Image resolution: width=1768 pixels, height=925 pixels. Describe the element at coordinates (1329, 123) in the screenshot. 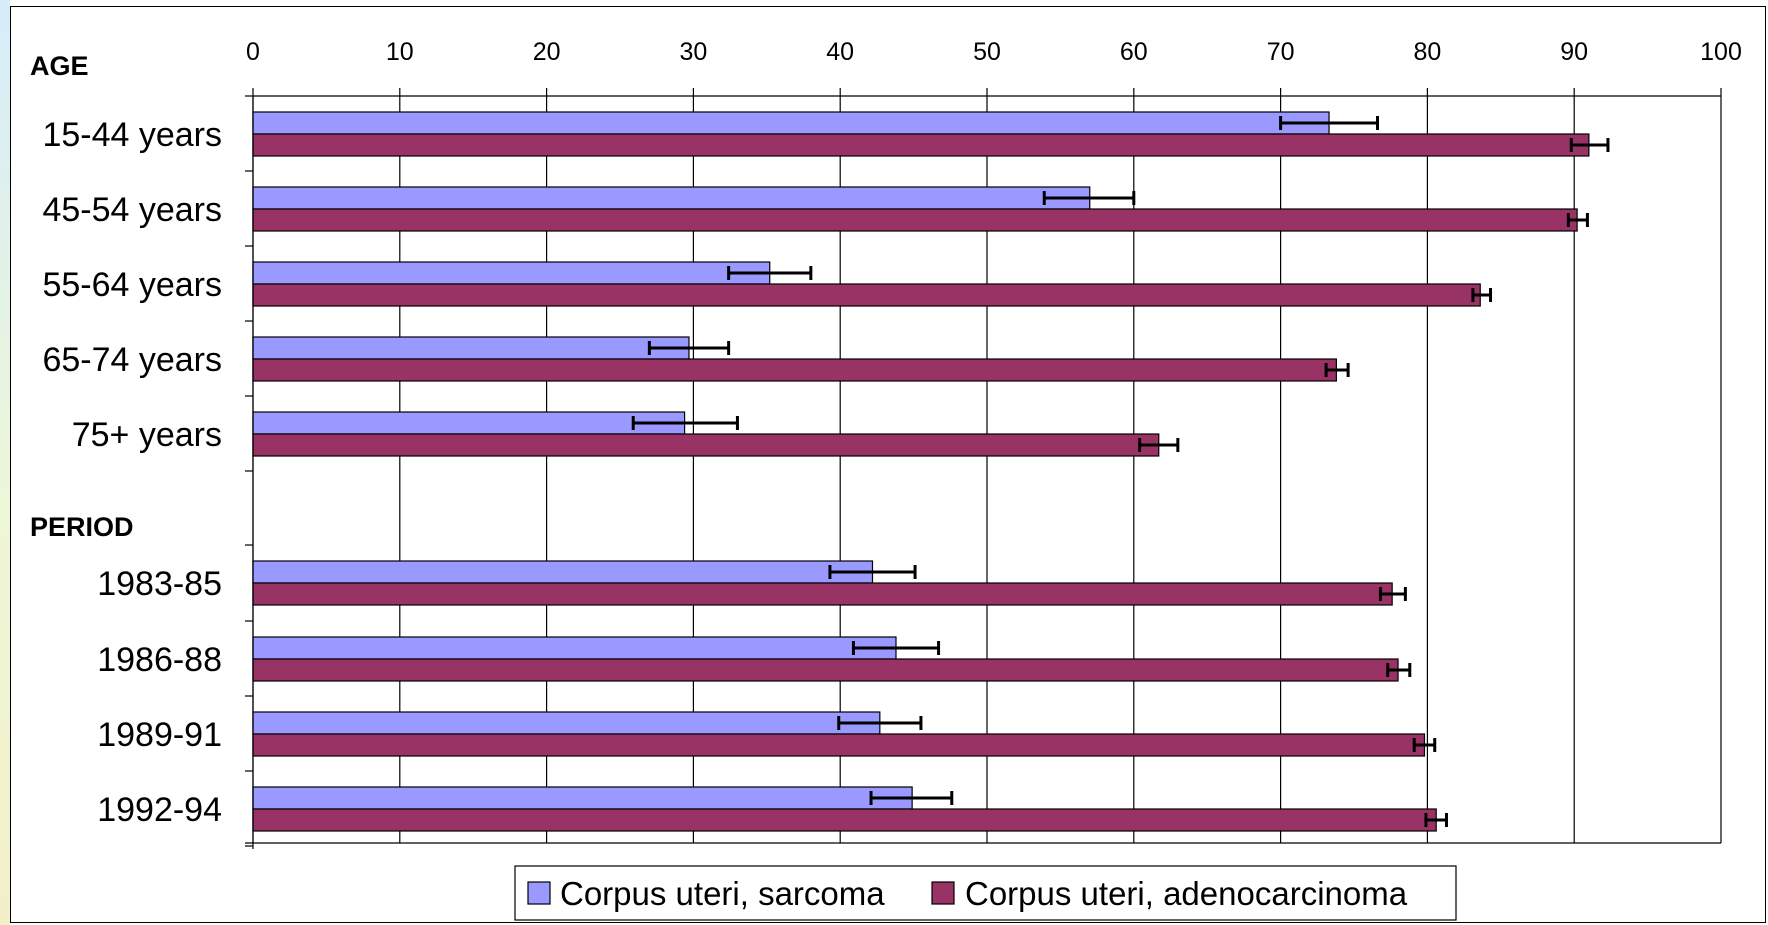

I see `error-bar-corpus-uteri-sarcoma-15-44-years` at that location.